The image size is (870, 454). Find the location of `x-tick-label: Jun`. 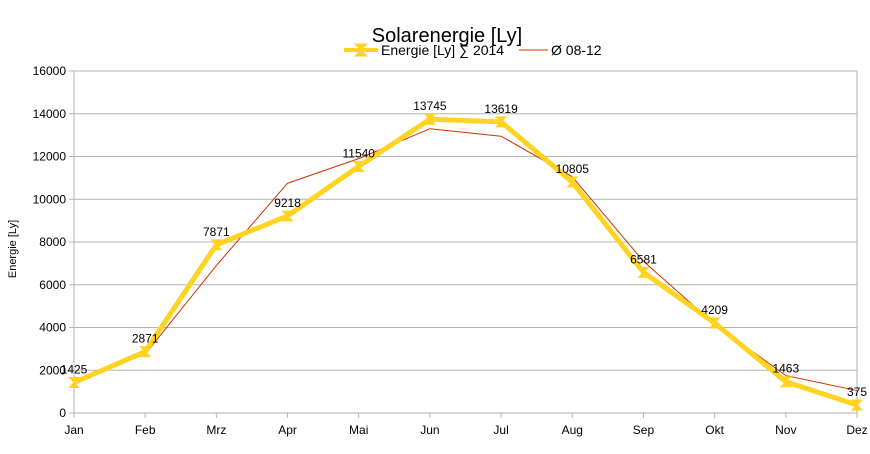

x-tick-label: Jun is located at coordinates (429, 430).